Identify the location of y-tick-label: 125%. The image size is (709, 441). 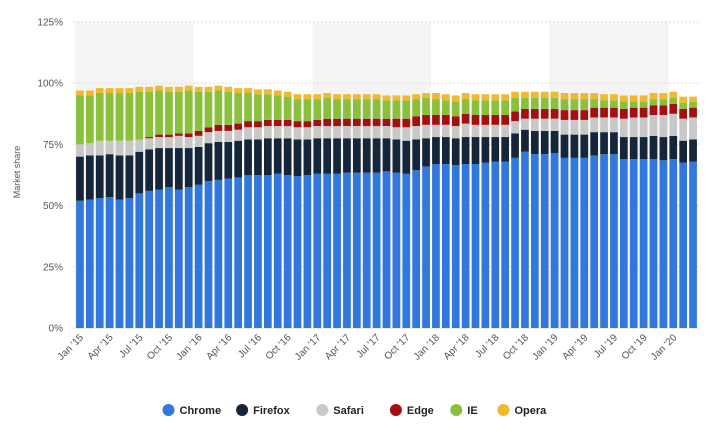
(50, 23).